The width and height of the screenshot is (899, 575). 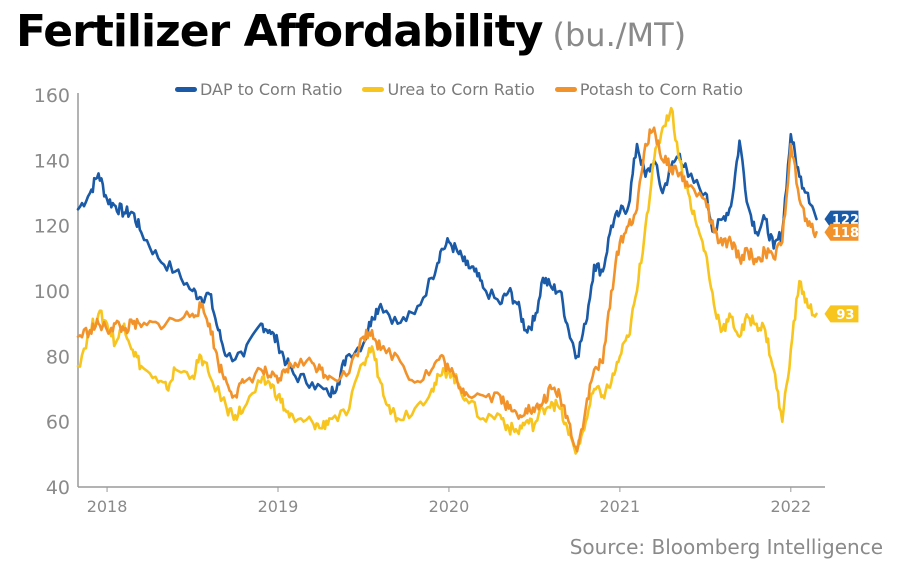 What do you see at coordinates (271, 89) in the screenshot?
I see `legend-label: DAP to Corn Ratio` at bounding box center [271, 89].